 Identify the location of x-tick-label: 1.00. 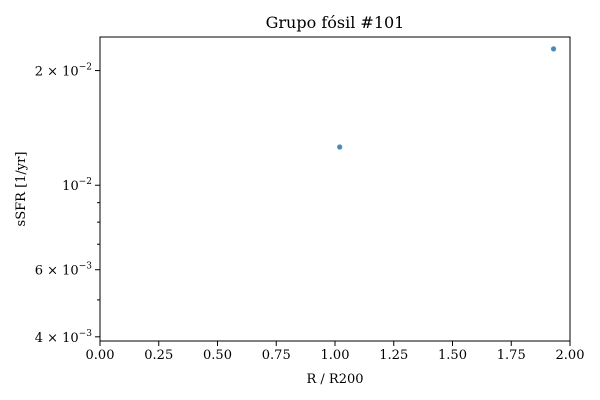
(335, 355).